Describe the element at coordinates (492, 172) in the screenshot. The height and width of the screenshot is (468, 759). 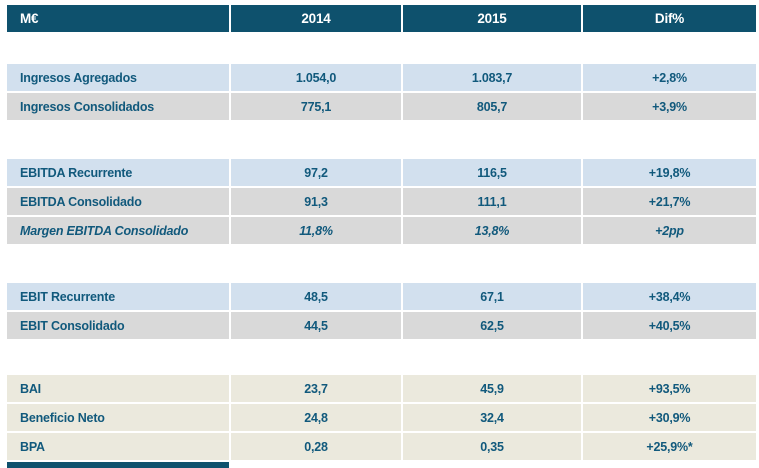
I see `value-2015-cell: 116,5` at that location.